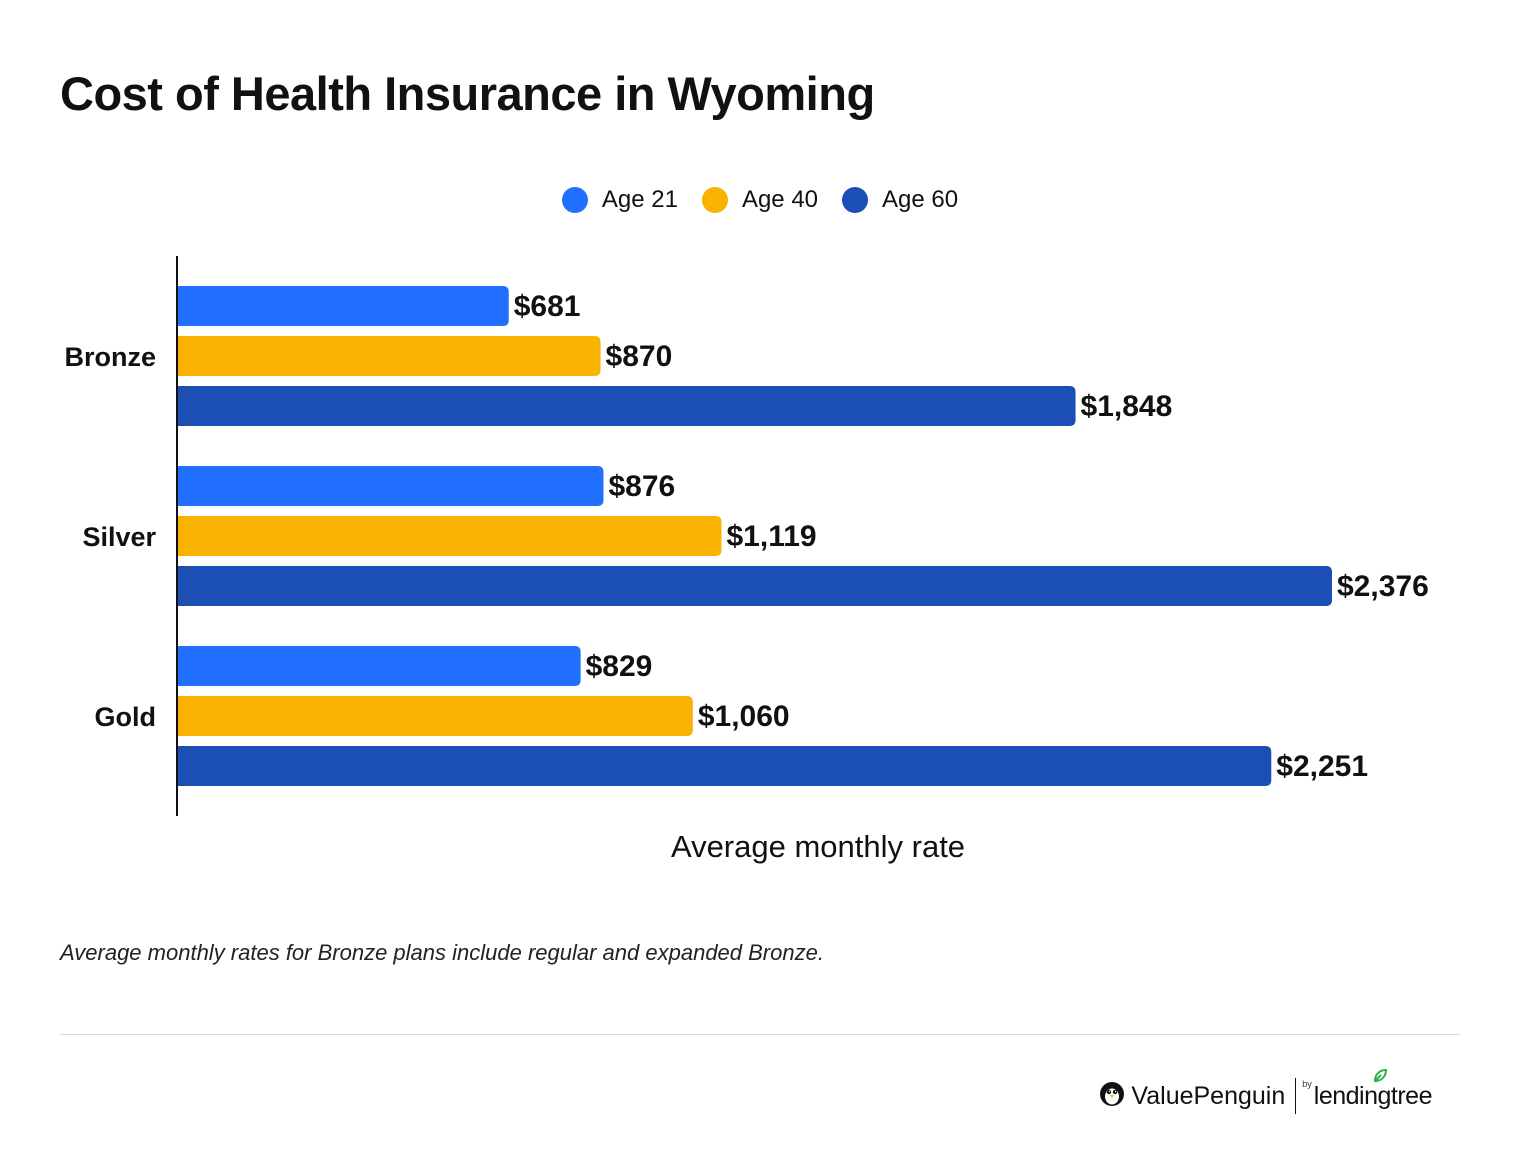 The image size is (1520, 1168). What do you see at coordinates (547, 306) in the screenshot?
I see `bar-label-bronze-age-21: $681` at bounding box center [547, 306].